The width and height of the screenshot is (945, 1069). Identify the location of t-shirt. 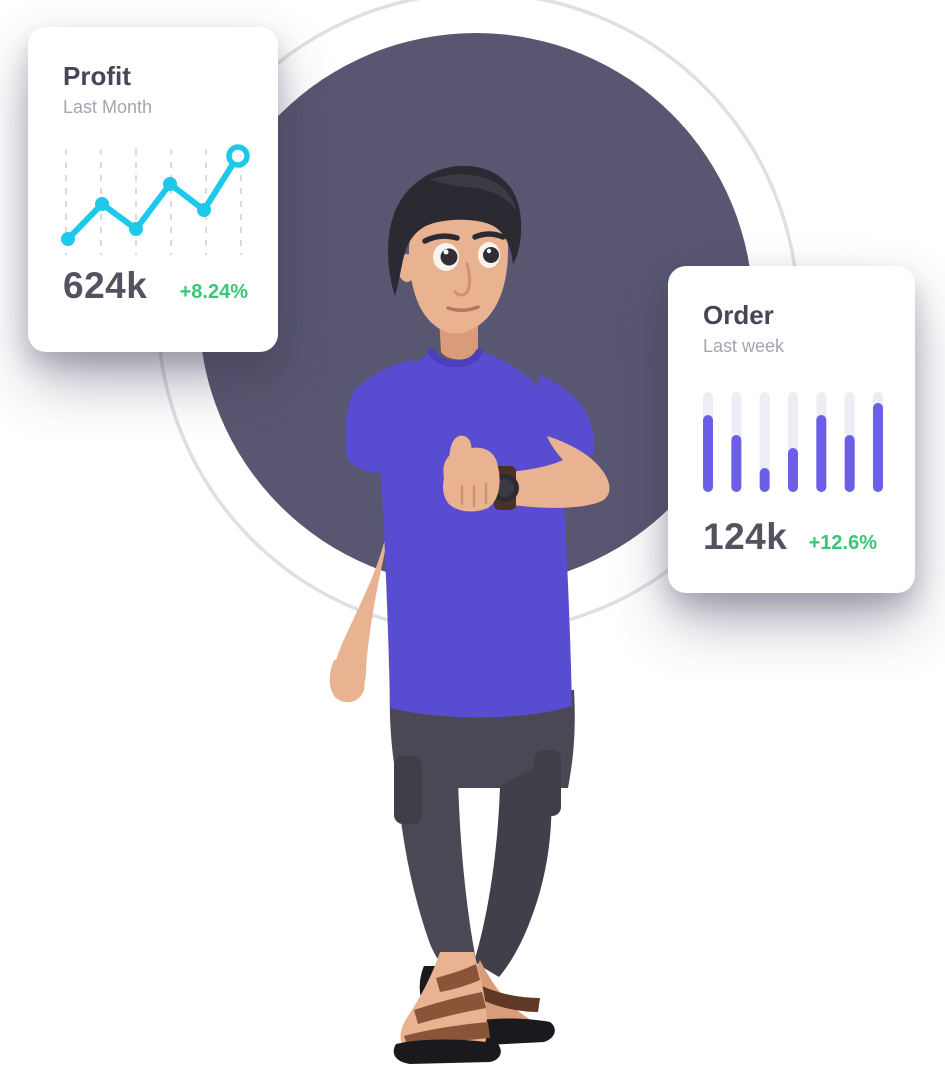
(475, 534).